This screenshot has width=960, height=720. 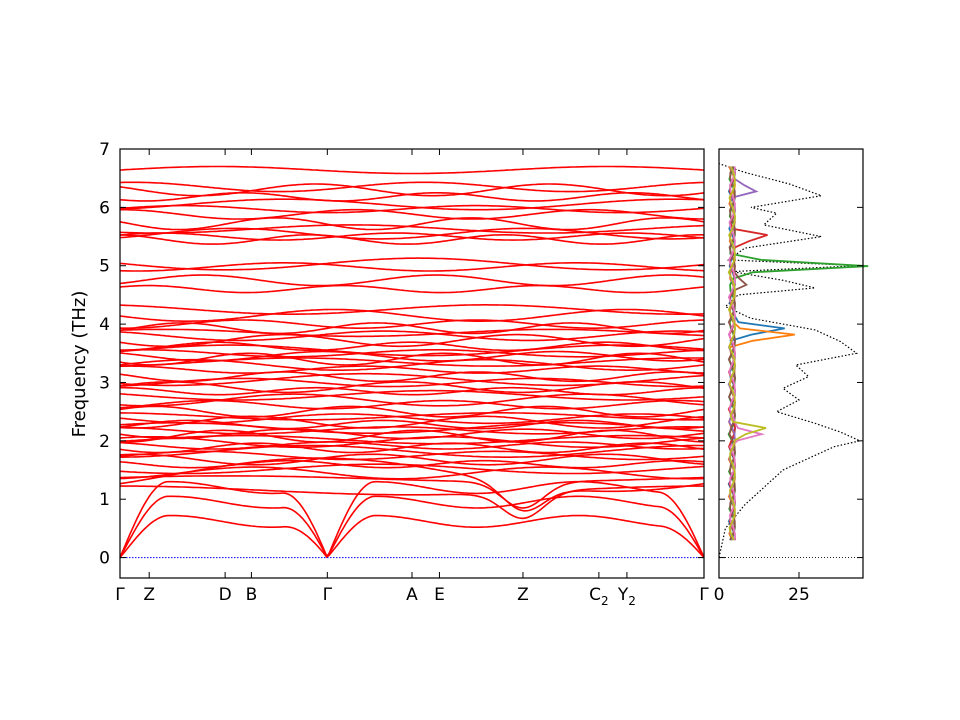 I want to click on y-tick-label: 3, so click(x=104, y=383).